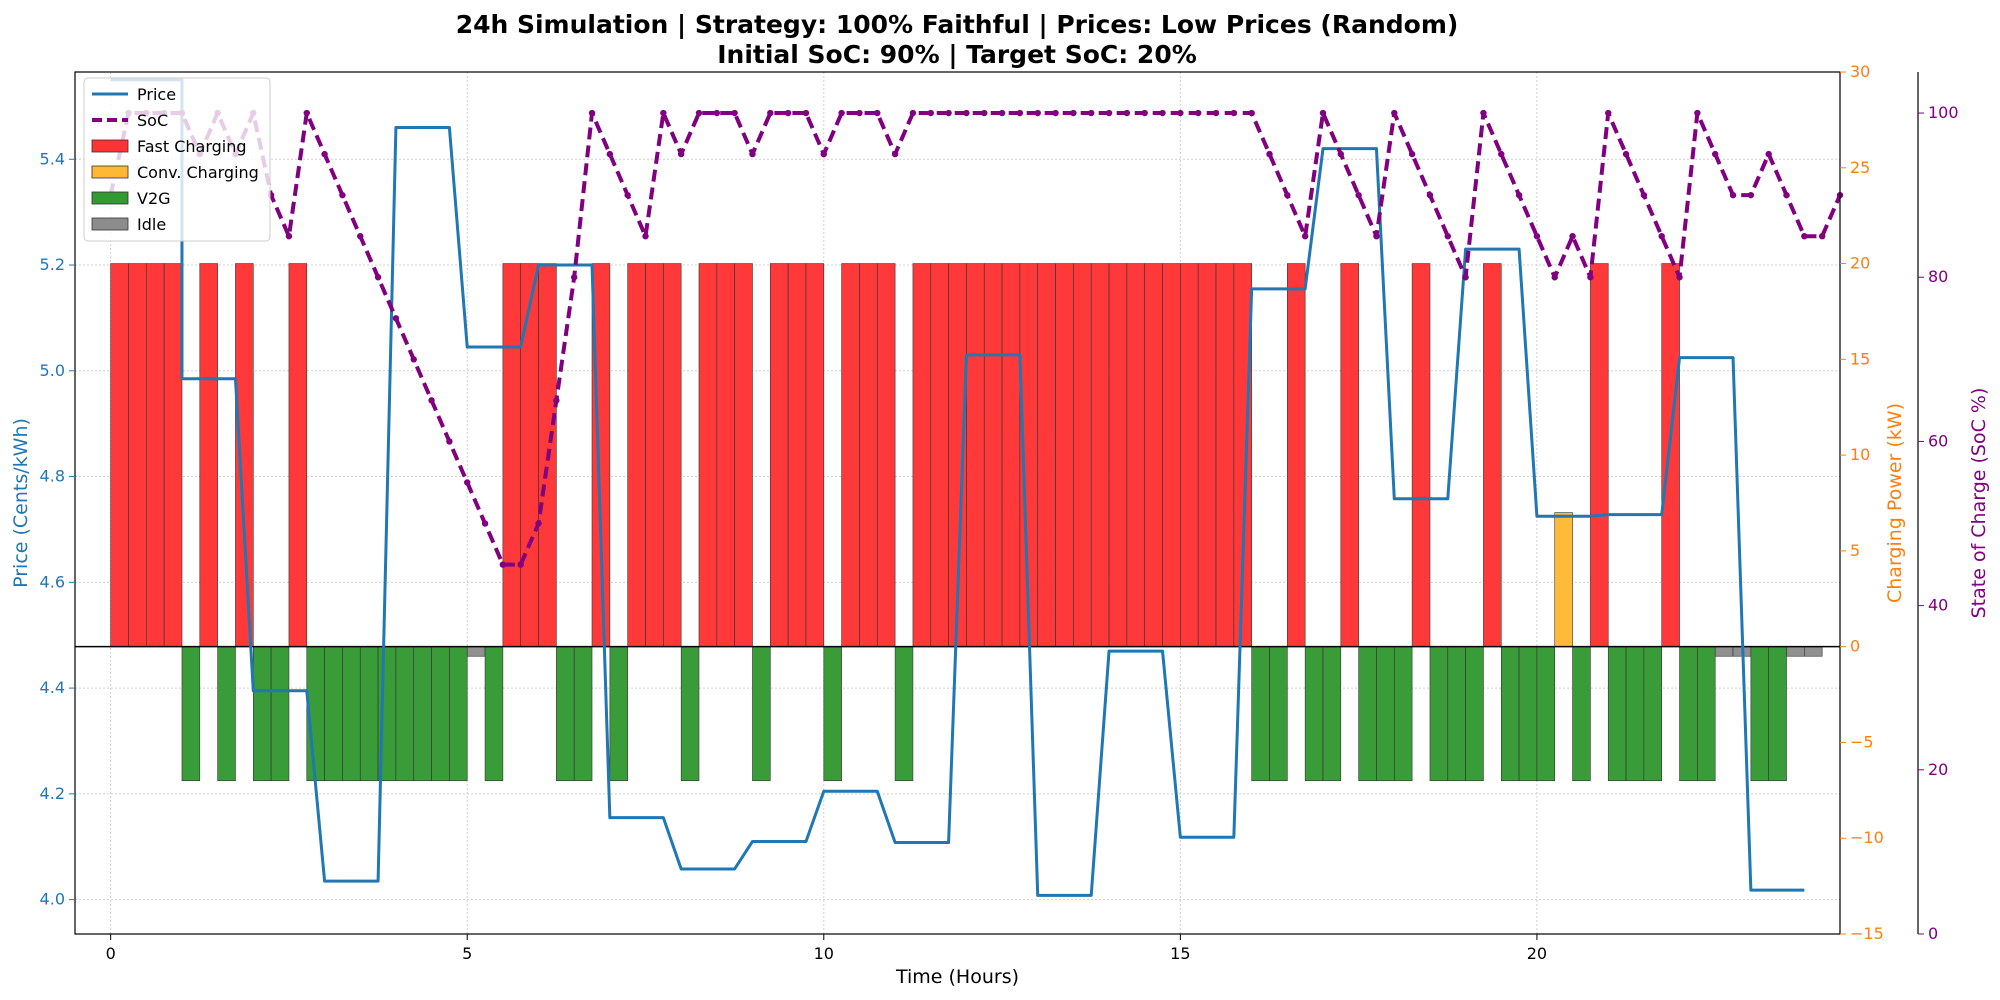 The image size is (2000, 1000). Describe the element at coordinates (177, 159) in the screenshot. I see `legend-box` at that location.